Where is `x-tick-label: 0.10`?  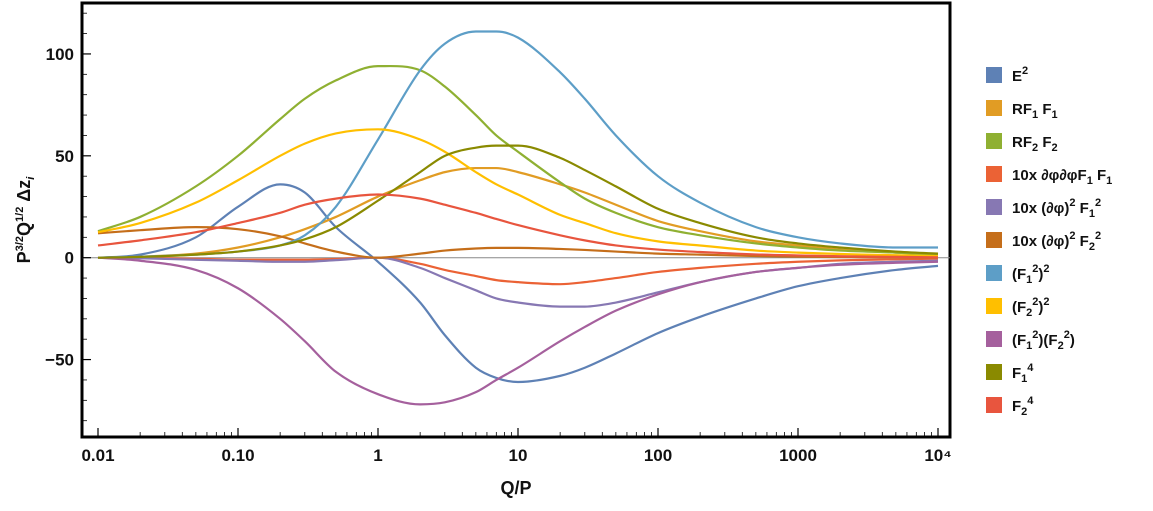 x-tick-label: 0.10 is located at coordinates (237, 455).